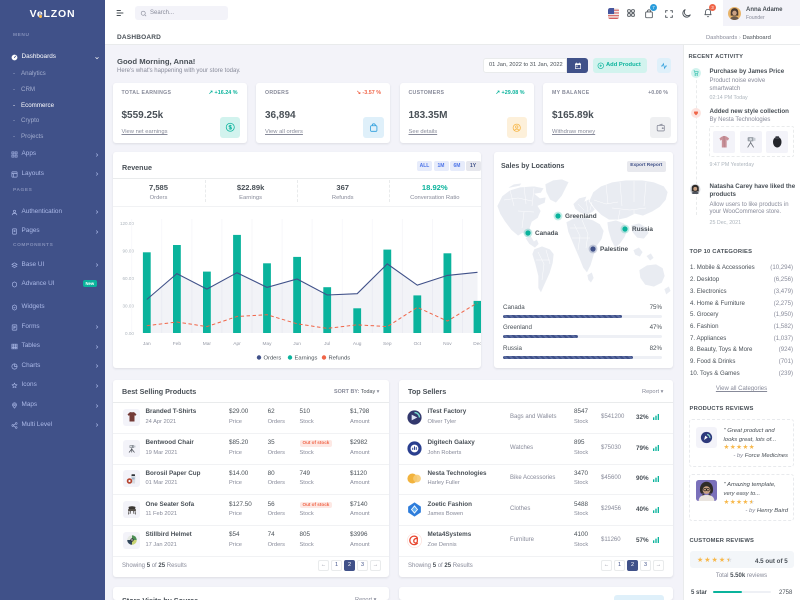 The width and height of the screenshot is (800, 600). What do you see at coordinates (547, 233) in the screenshot?
I see `svg-text: Canada` at bounding box center [547, 233].